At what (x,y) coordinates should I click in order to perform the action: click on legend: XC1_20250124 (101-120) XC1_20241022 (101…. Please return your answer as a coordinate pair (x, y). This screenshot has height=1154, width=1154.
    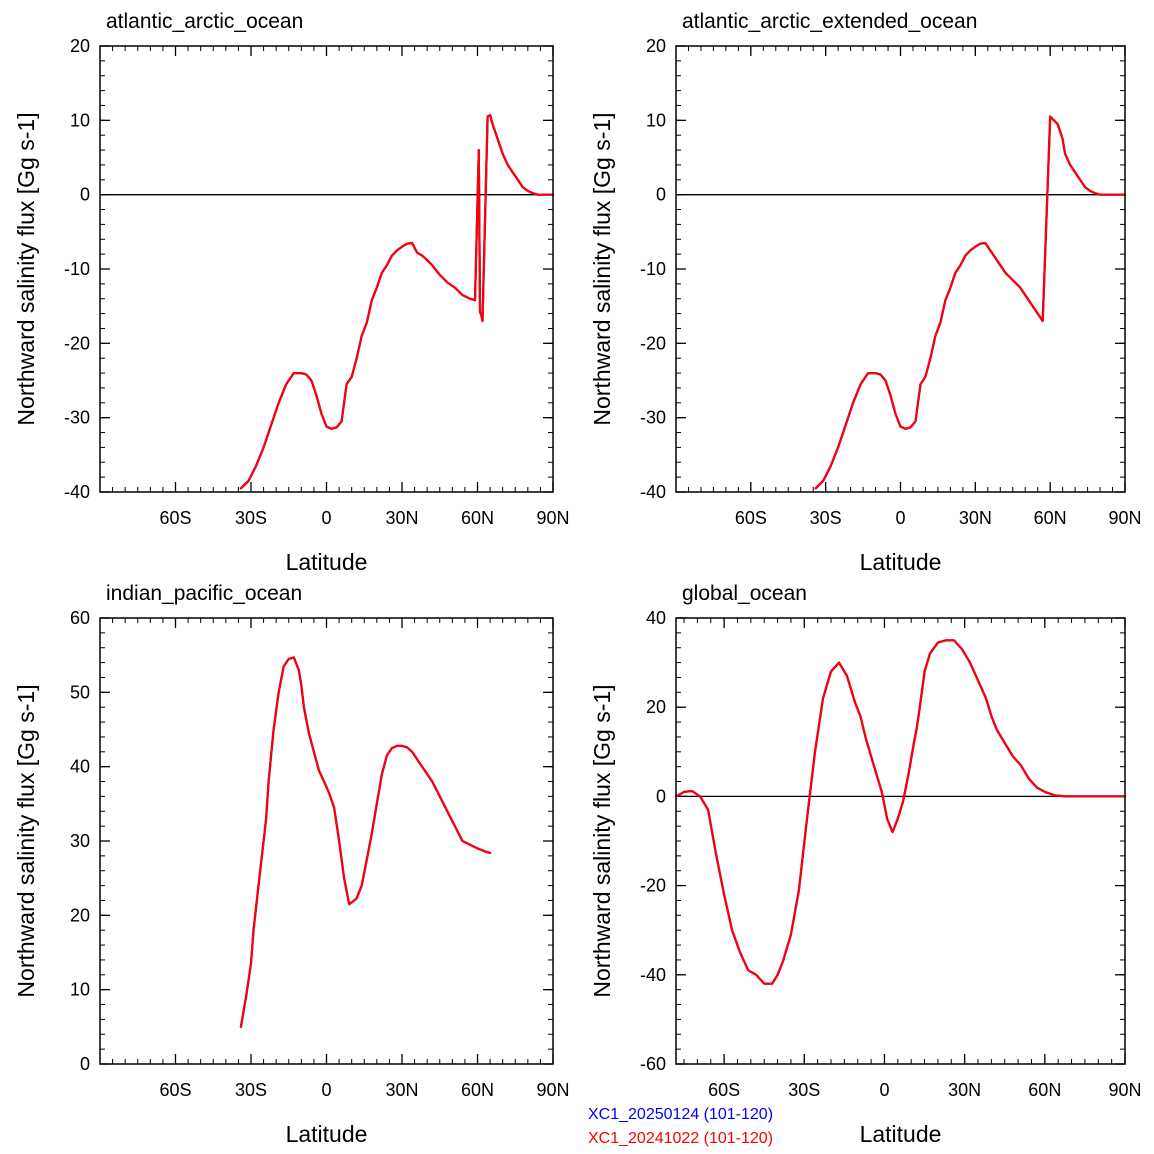
    Looking at the image, I should click on (680, 1126).